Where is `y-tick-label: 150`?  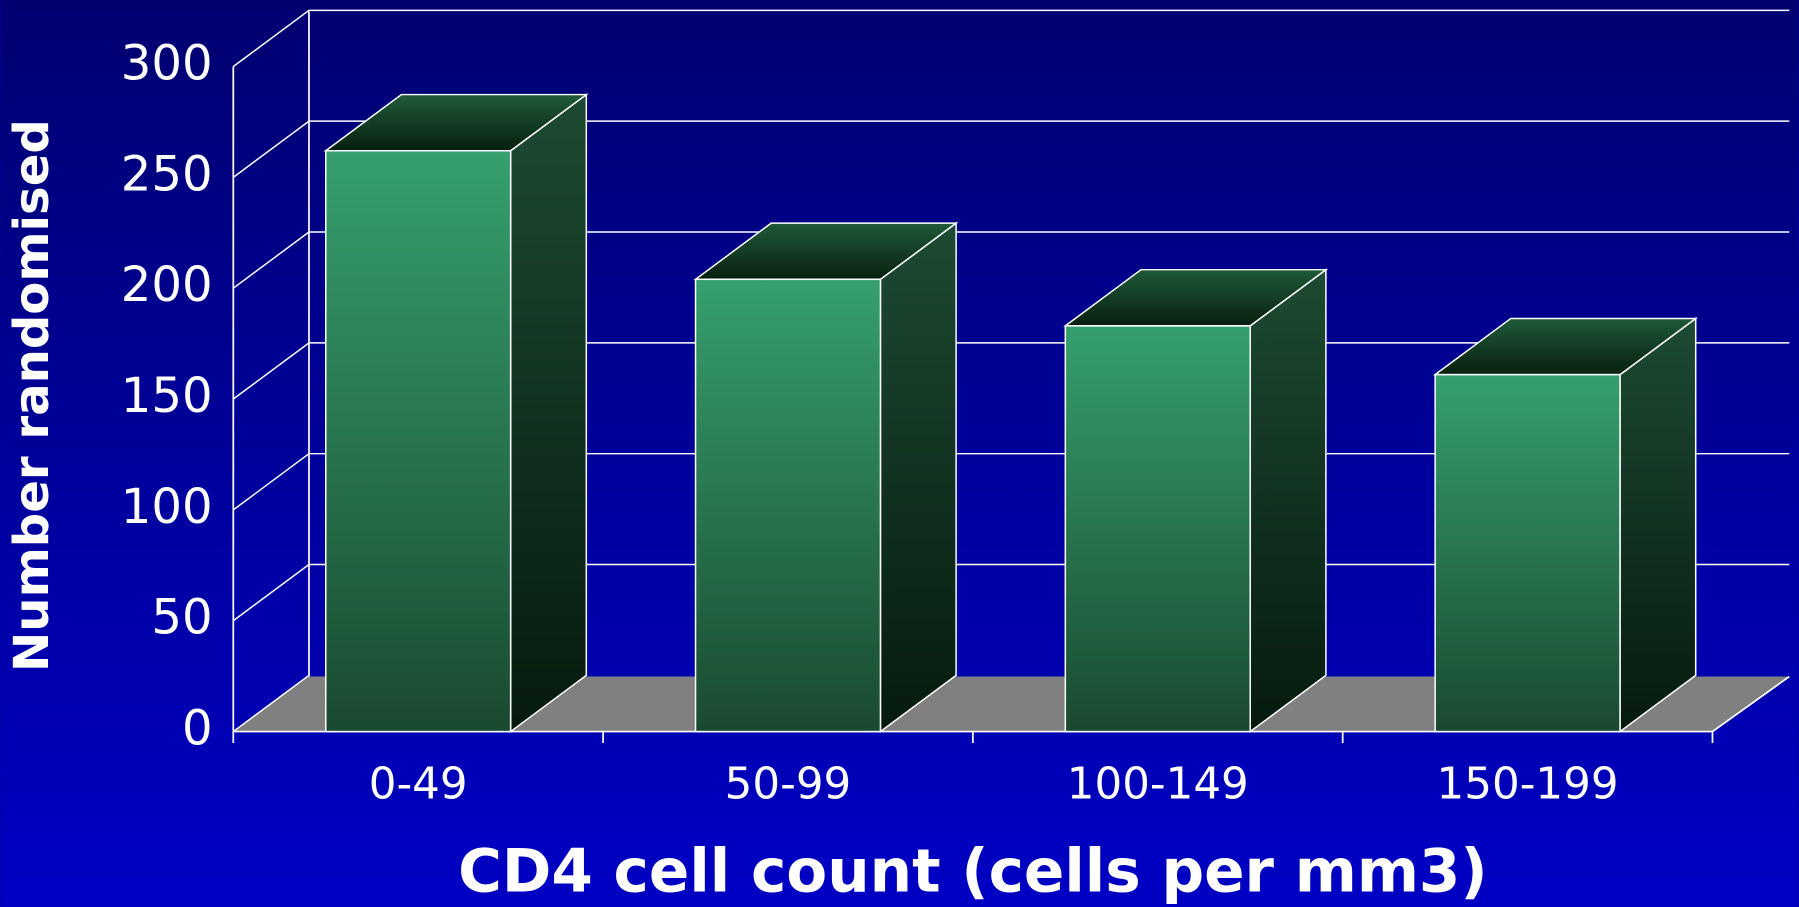
y-tick-label: 150 is located at coordinates (167, 396).